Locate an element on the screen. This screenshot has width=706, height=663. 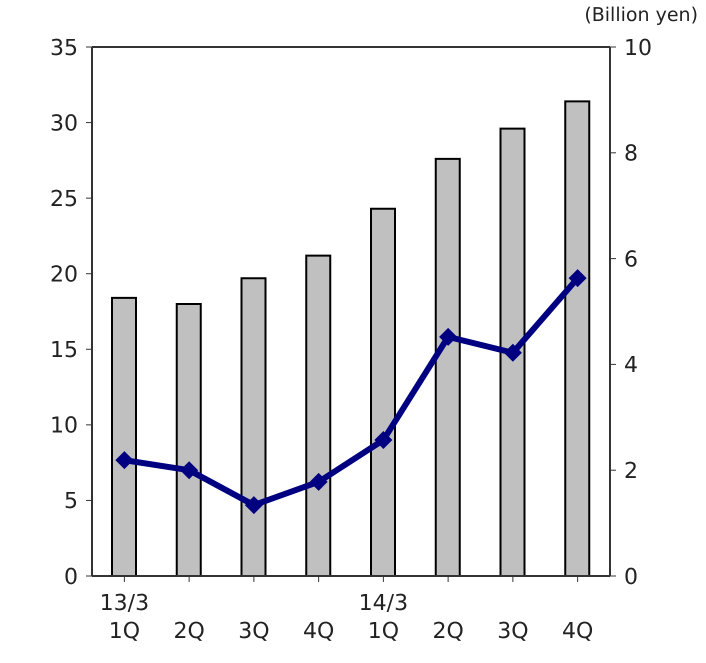
y2-tick-label: 2 is located at coordinates (631, 471).